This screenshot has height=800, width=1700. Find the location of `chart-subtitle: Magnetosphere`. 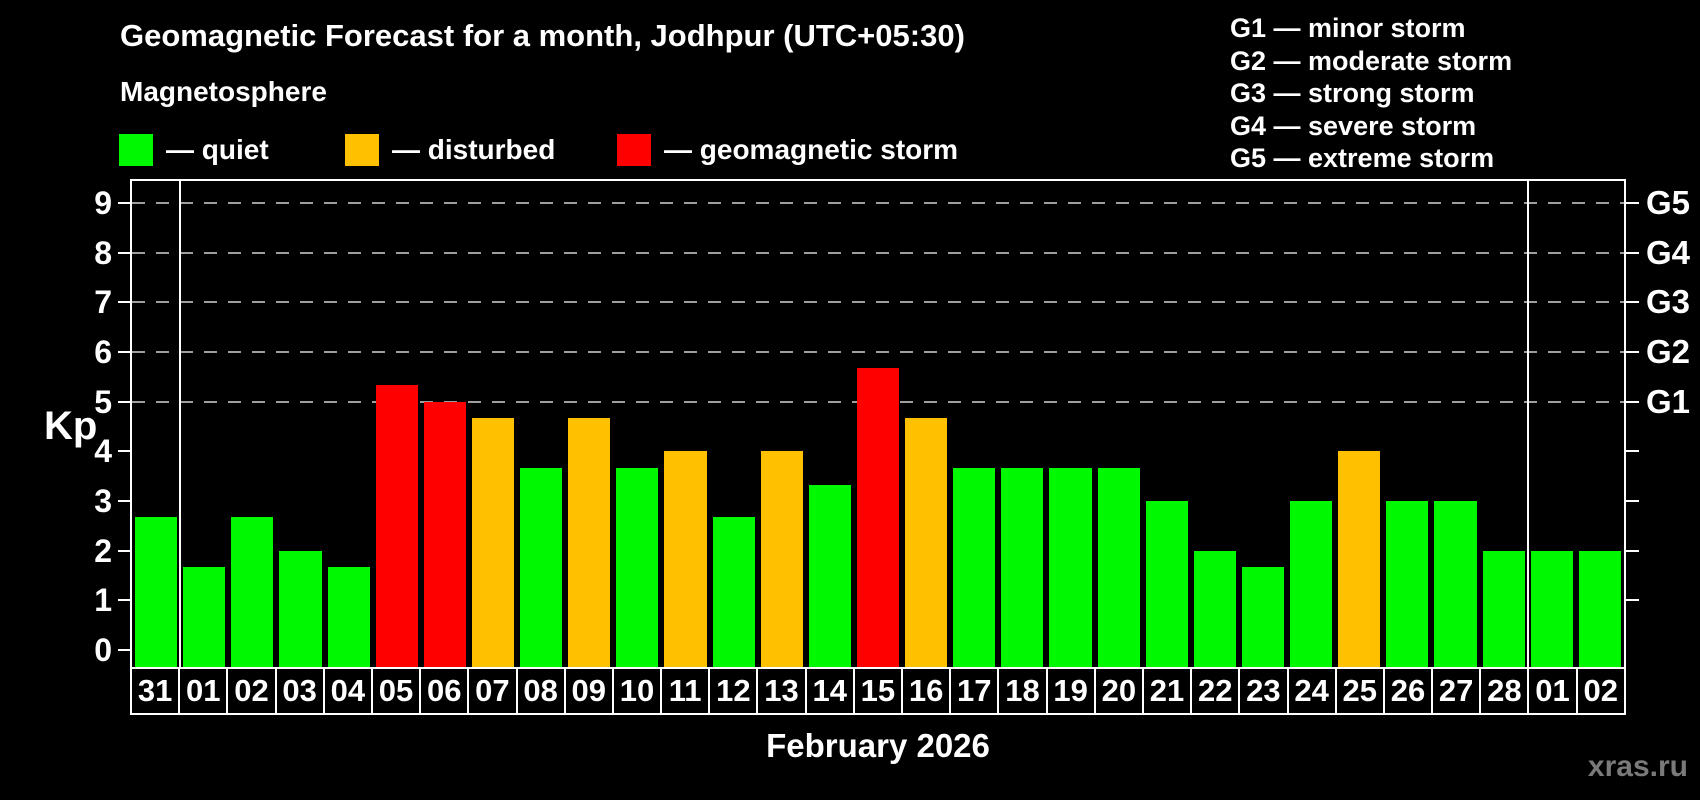

chart-subtitle: Magnetosphere is located at coordinates (223, 91).